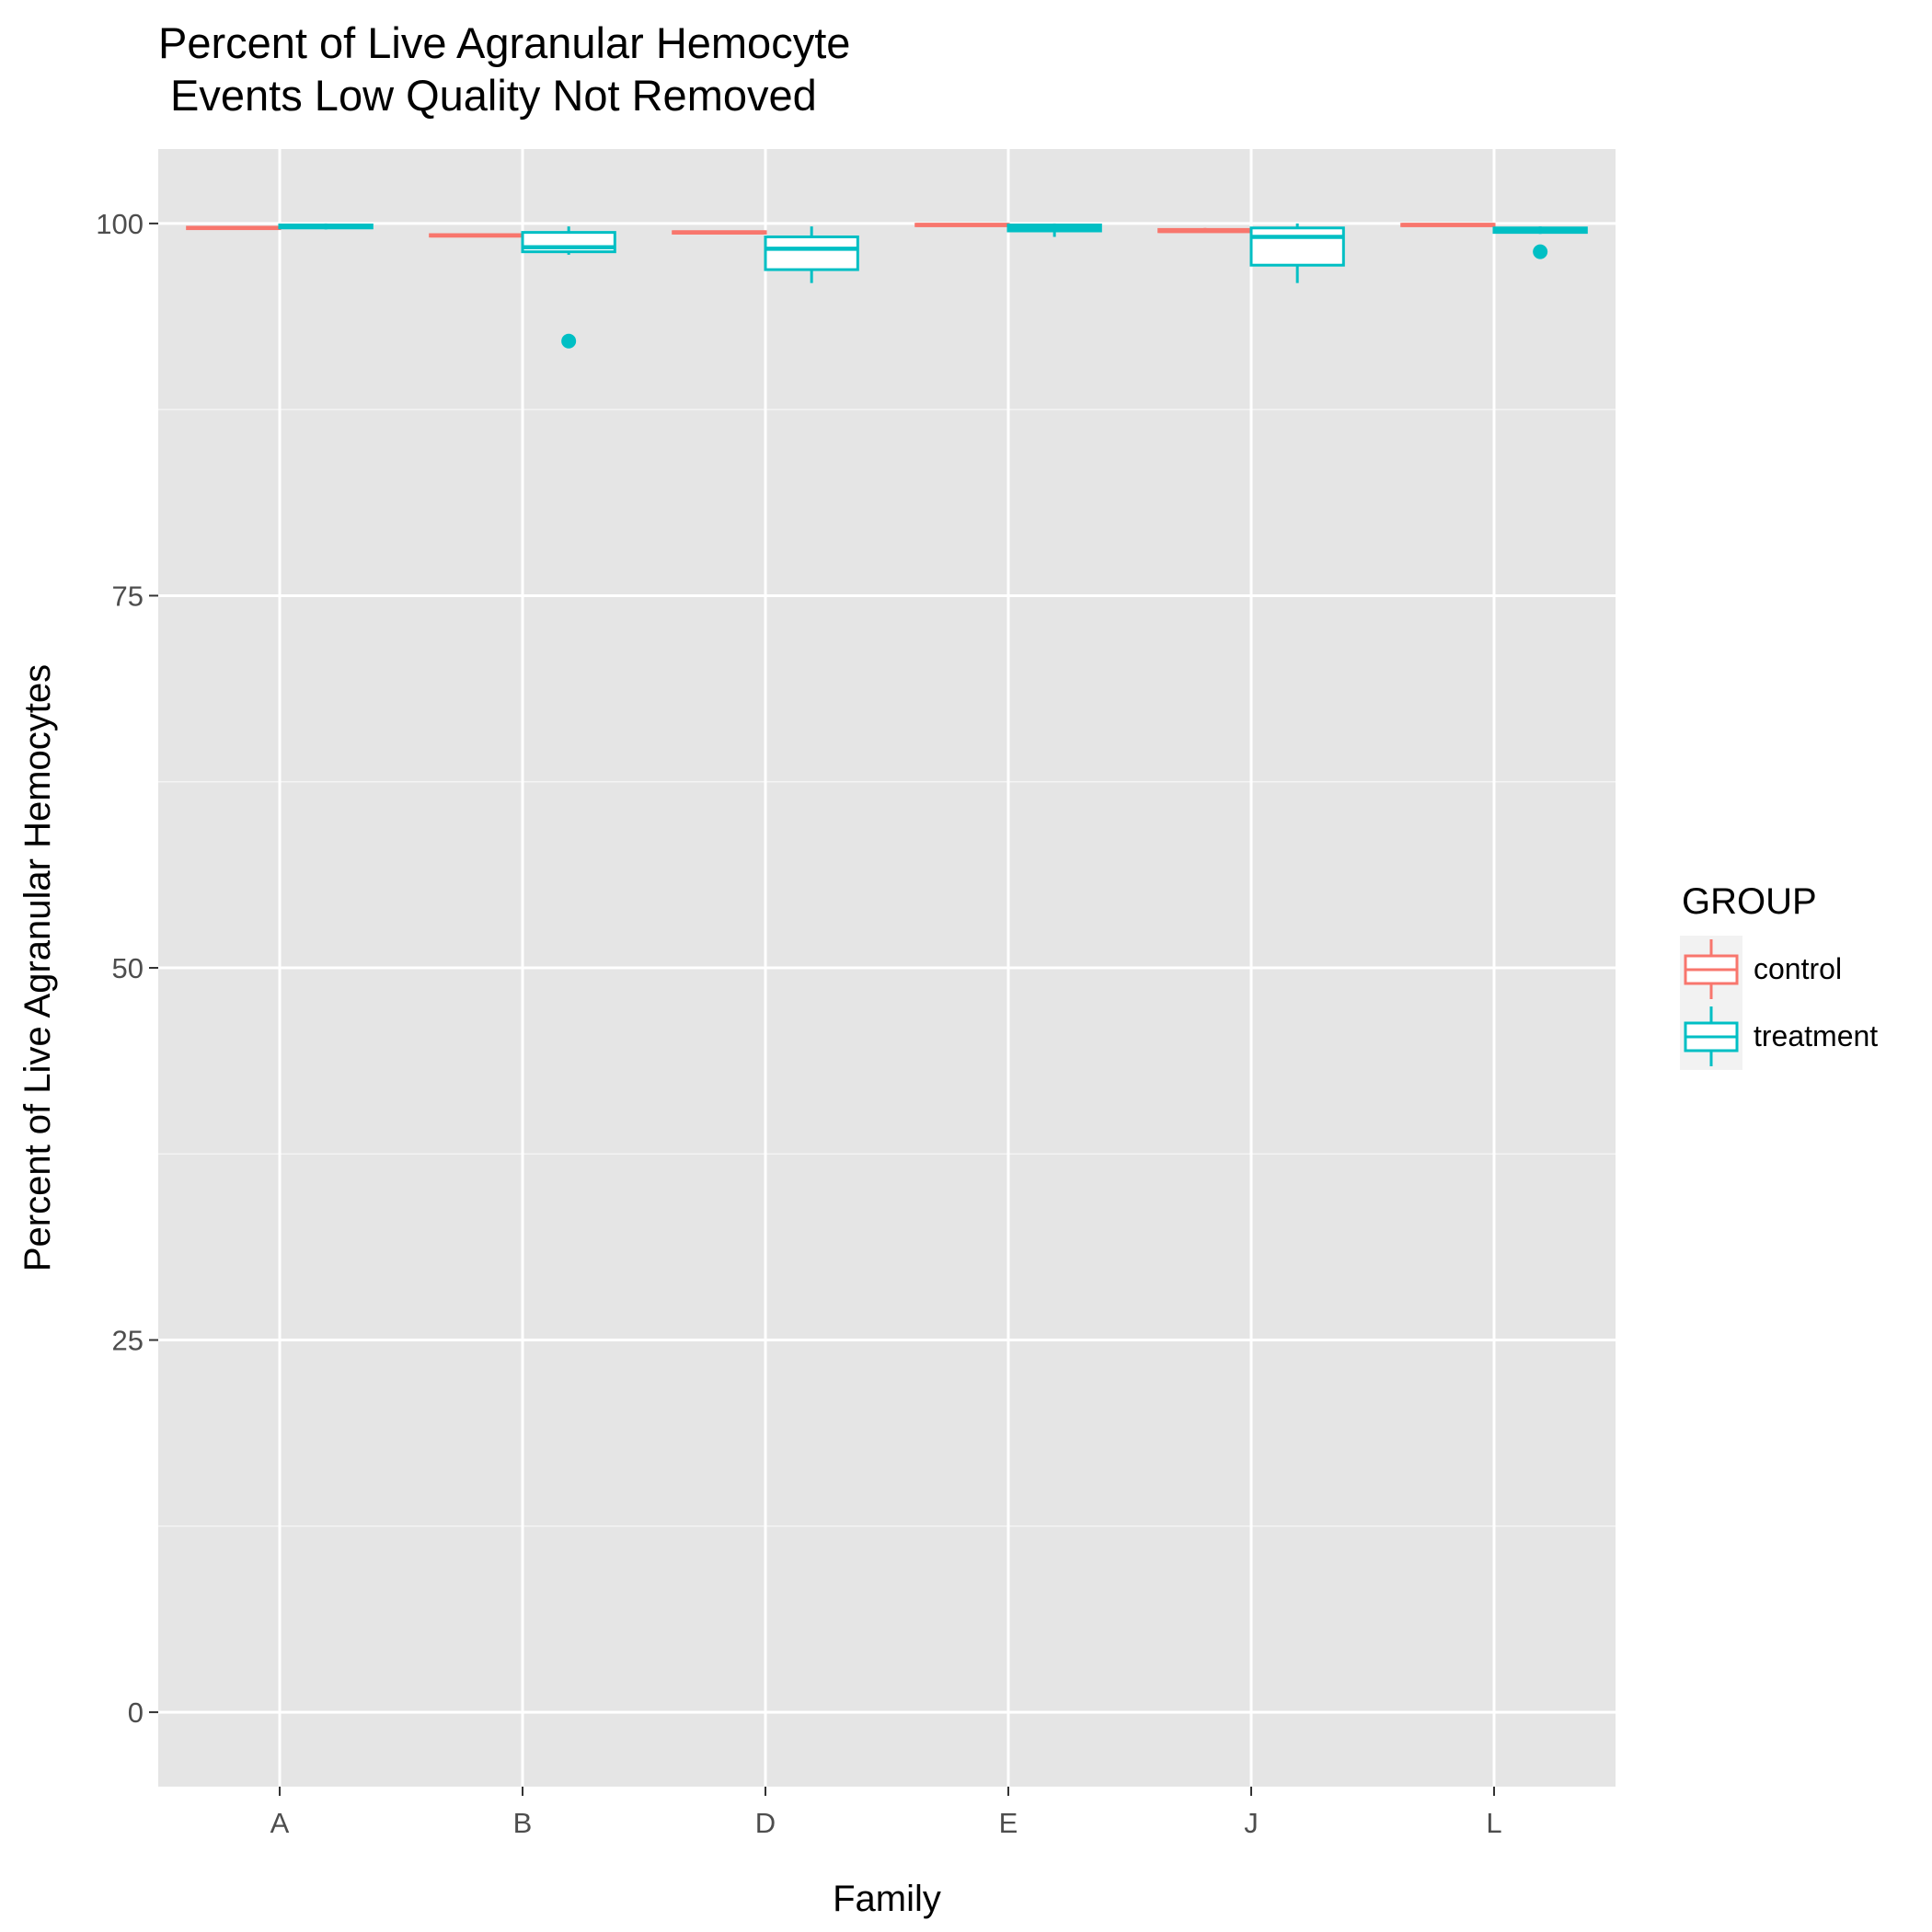  What do you see at coordinates (1816, 1035) in the screenshot?
I see `legend-label: treatment` at bounding box center [1816, 1035].